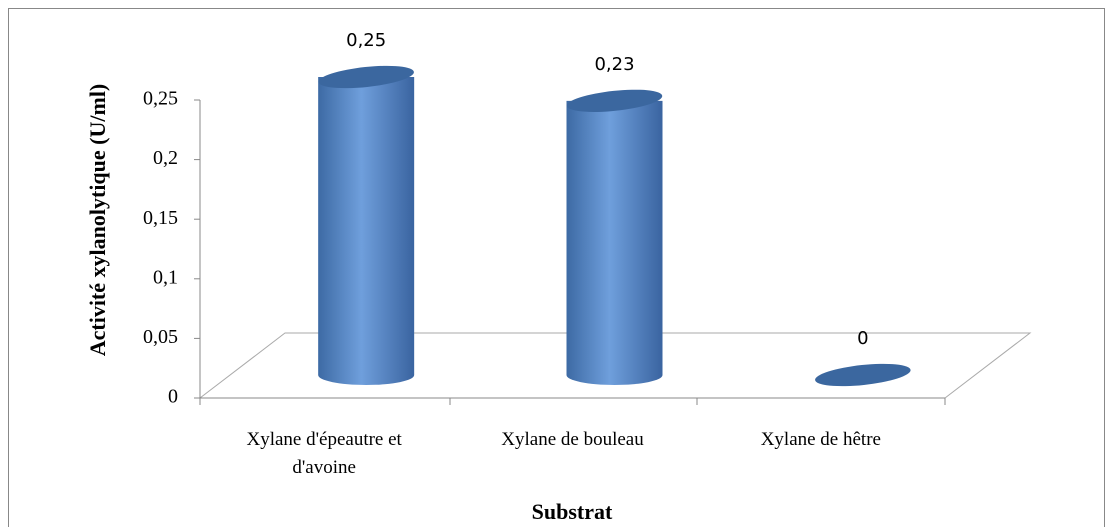 The image size is (1114, 527). What do you see at coordinates (366, 40) in the screenshot?
I see `data-label: 0,25` at bounding box center [366, 40].